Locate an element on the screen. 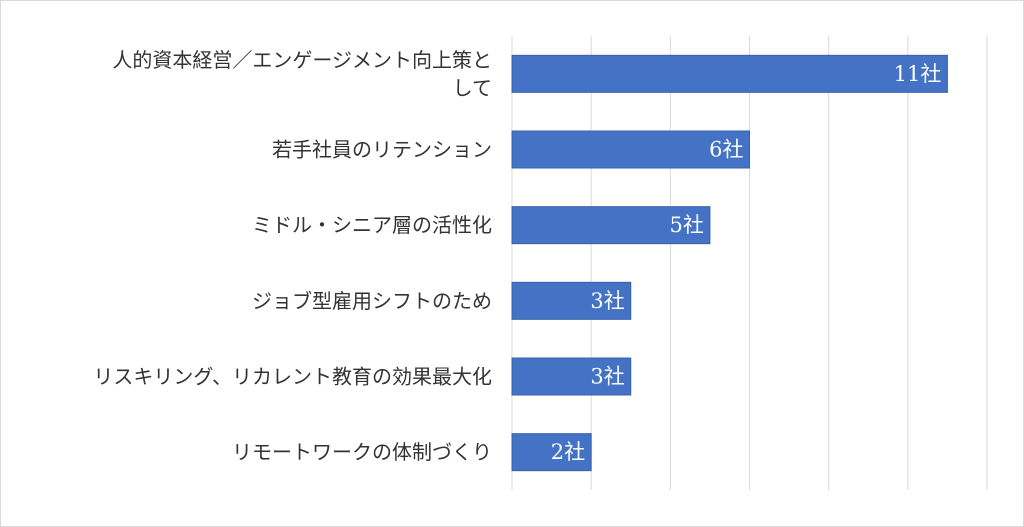  category-label-2: 若手社員のリテンション is located at coordinates (382, 150).